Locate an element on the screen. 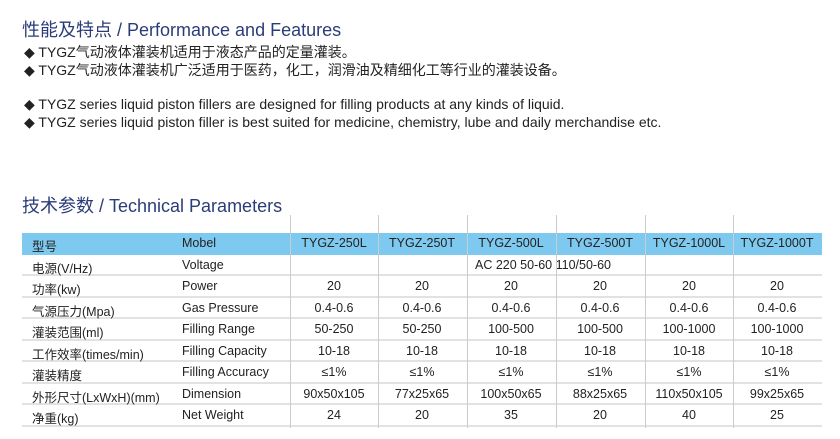  table-row: 净重(kg) Net Weight 24 20 35 20 40 25 is located at coordinates (422, 416).